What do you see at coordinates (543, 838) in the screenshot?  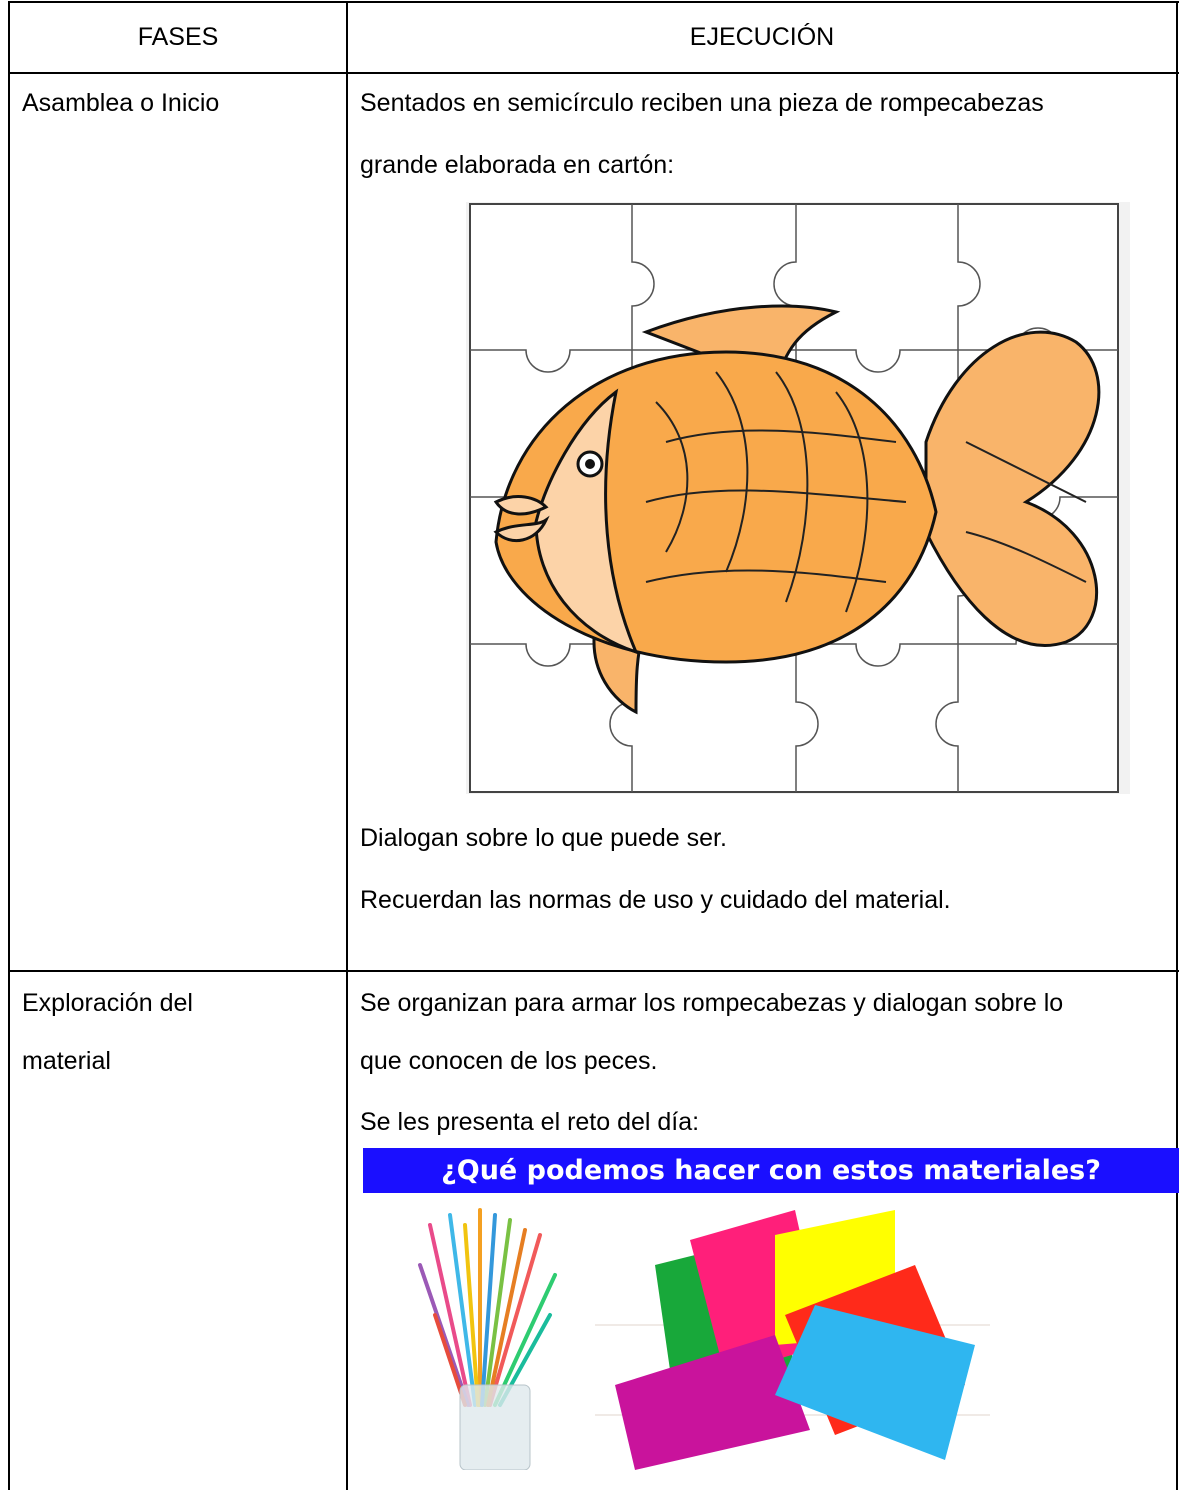 I see `text-line: Dialogan sobre lo que puede ser.` at bounding box center [543, 838].